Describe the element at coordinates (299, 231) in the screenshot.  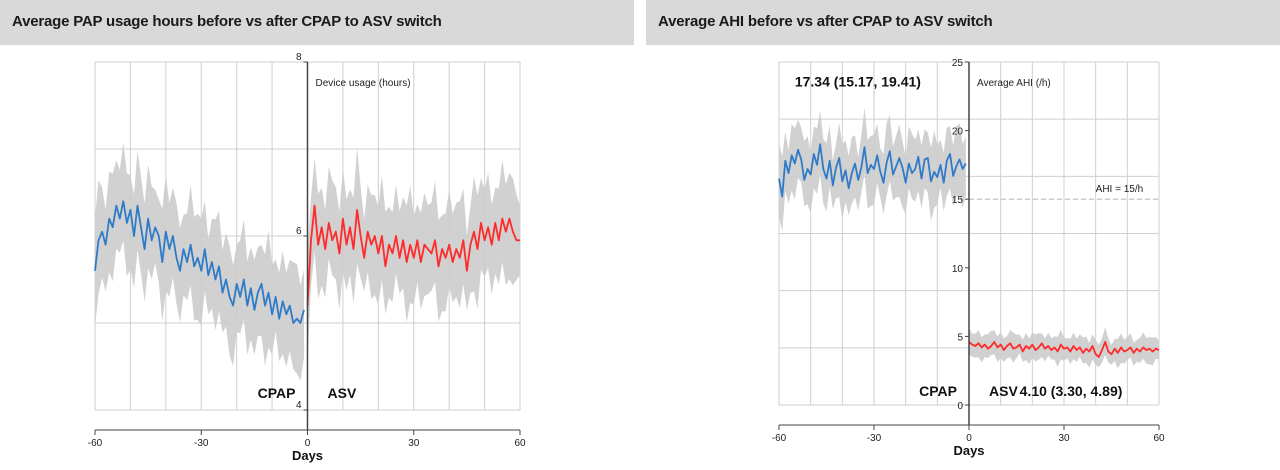
I see `y-tick-label: 6` at that location.